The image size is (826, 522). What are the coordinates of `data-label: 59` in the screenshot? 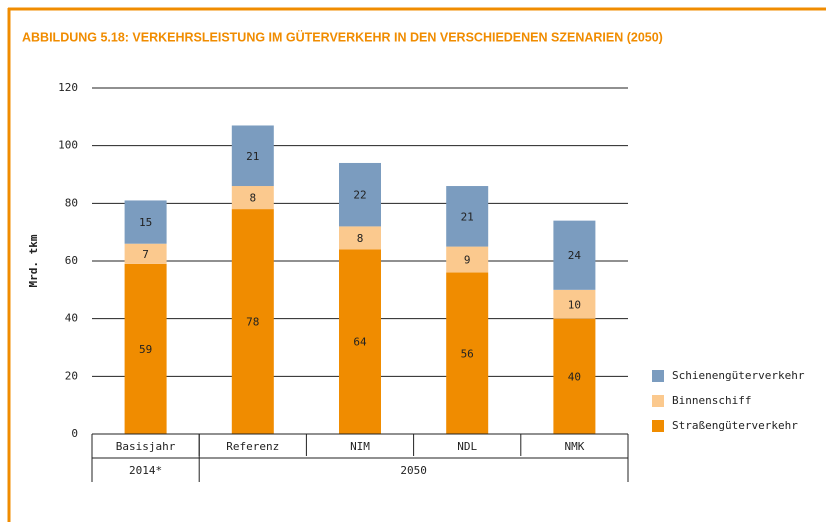 It's located at (145, 349).